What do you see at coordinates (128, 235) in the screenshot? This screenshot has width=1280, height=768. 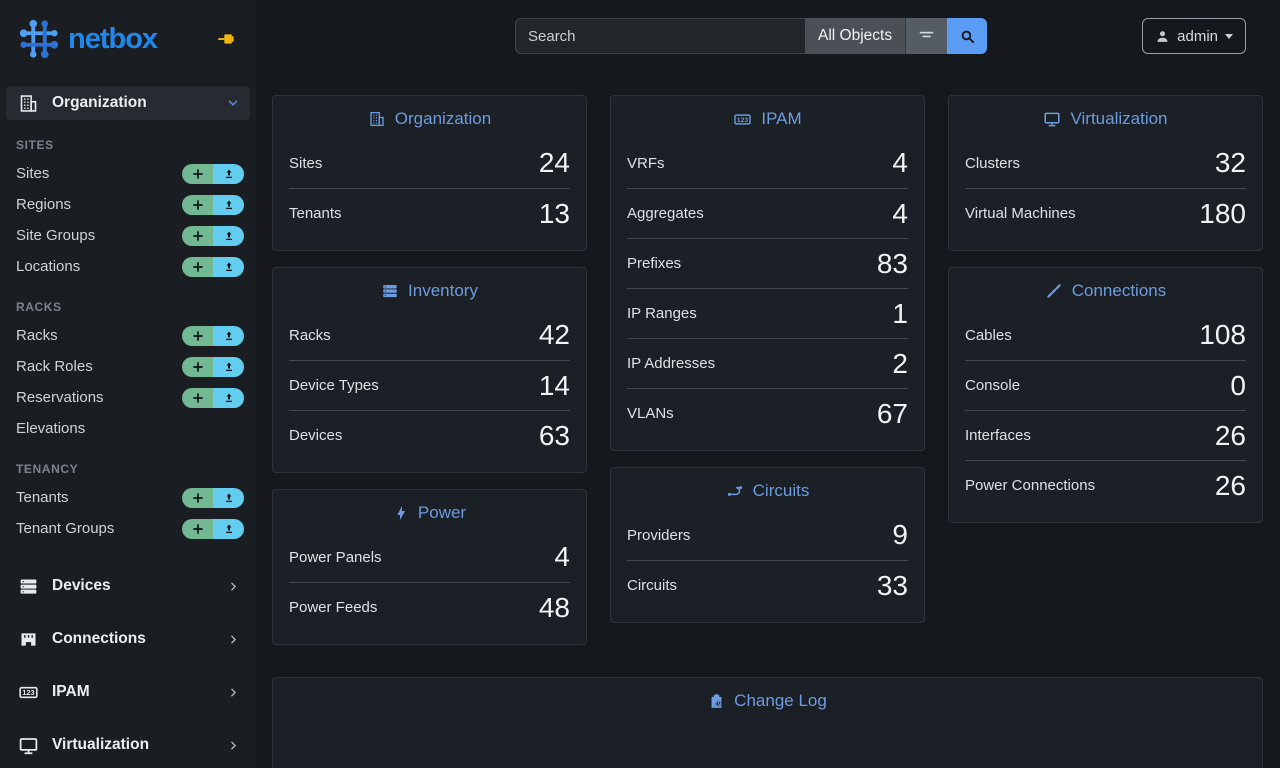 I see `sidebar-item-site-groups: Site Groups` at bounding box center [128, 235].